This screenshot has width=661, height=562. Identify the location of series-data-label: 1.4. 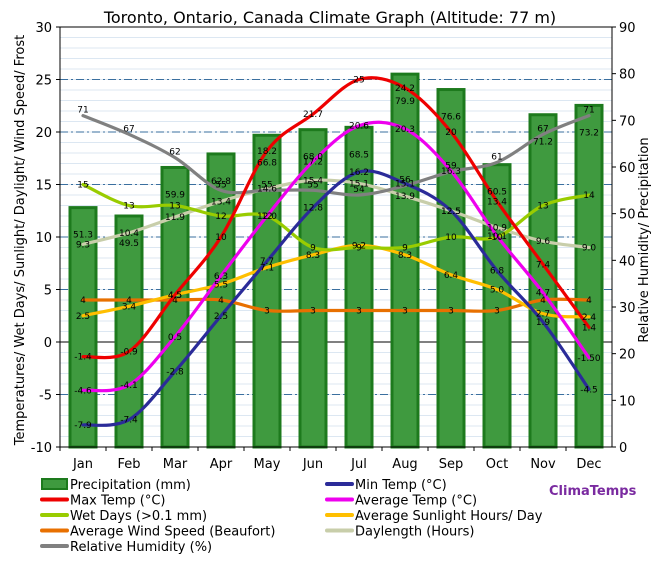
(589, 328).